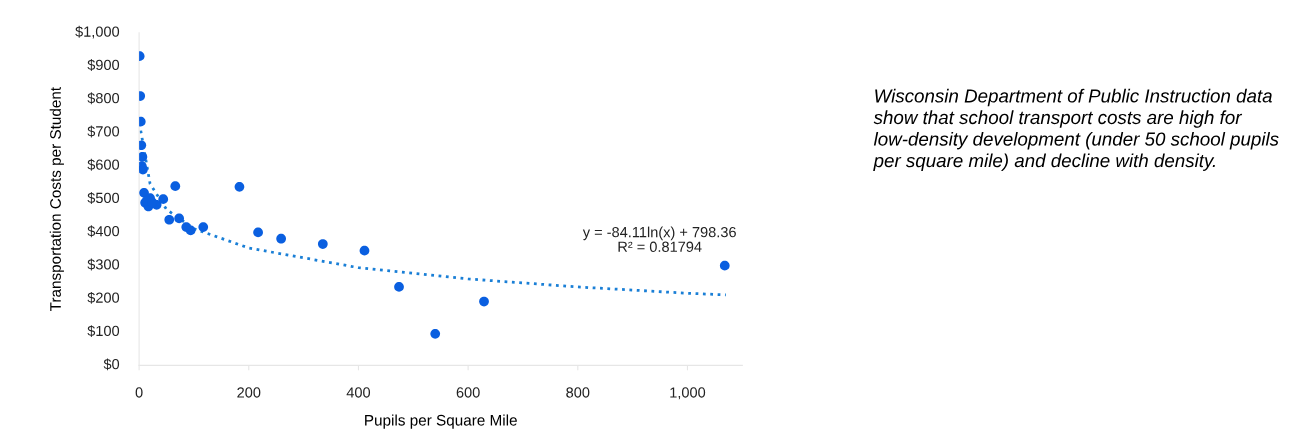 This screenshot has height=444, width=1300. What do you see at coordinates (103, 198) in the screenshot?
I see `y-tick-label: $500` at bounding box center [103, 198].